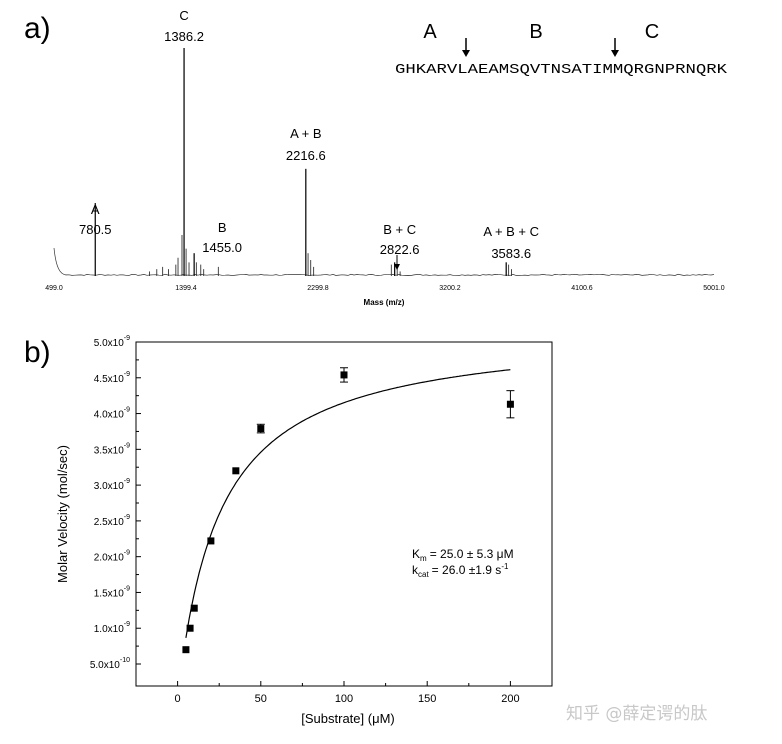  What do you see at coordinates (450, 288) in the screenshot?
I see `ms-tick-label: 3200.2` at bounding box center [450, 288].